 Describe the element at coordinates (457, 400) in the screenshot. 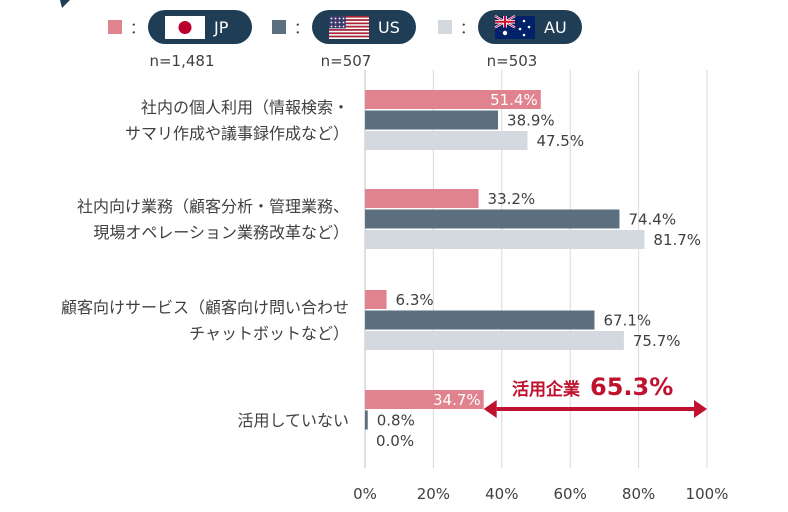

I see `data-label: 34.7%` at that location.